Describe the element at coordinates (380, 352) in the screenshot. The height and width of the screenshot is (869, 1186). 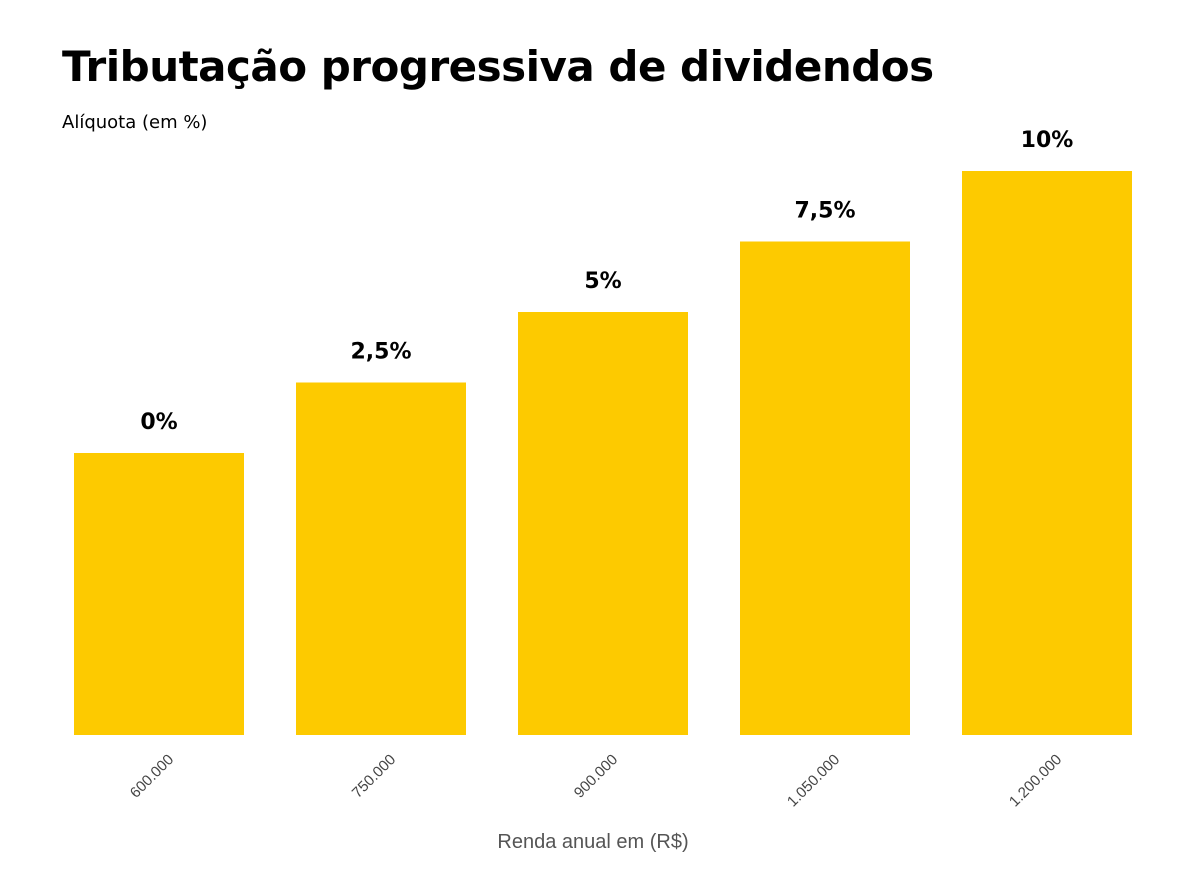
I see `data-label-750.000: 2,5%` at that location.